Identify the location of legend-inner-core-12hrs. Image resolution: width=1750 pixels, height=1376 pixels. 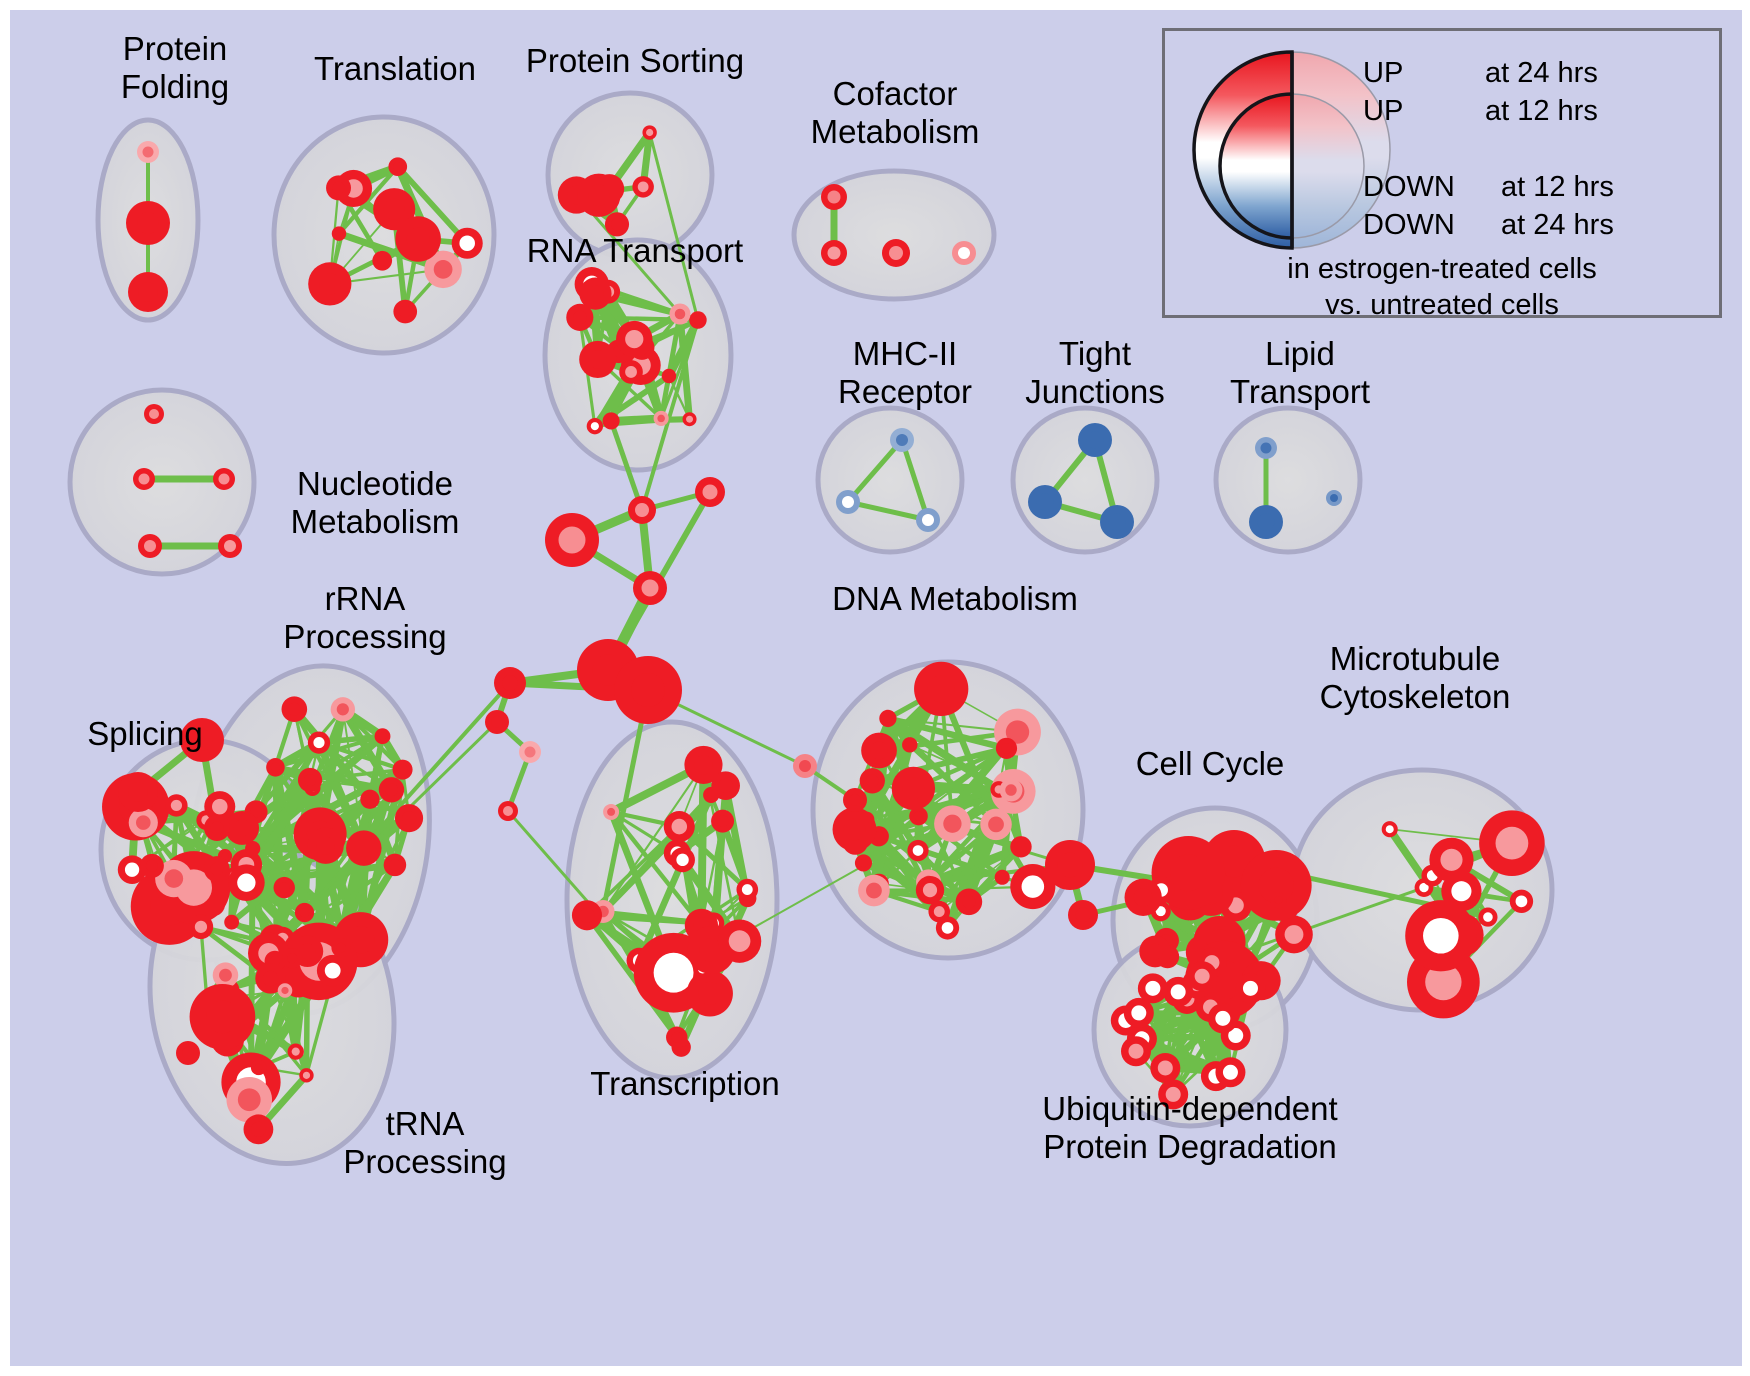
(1256, 166).